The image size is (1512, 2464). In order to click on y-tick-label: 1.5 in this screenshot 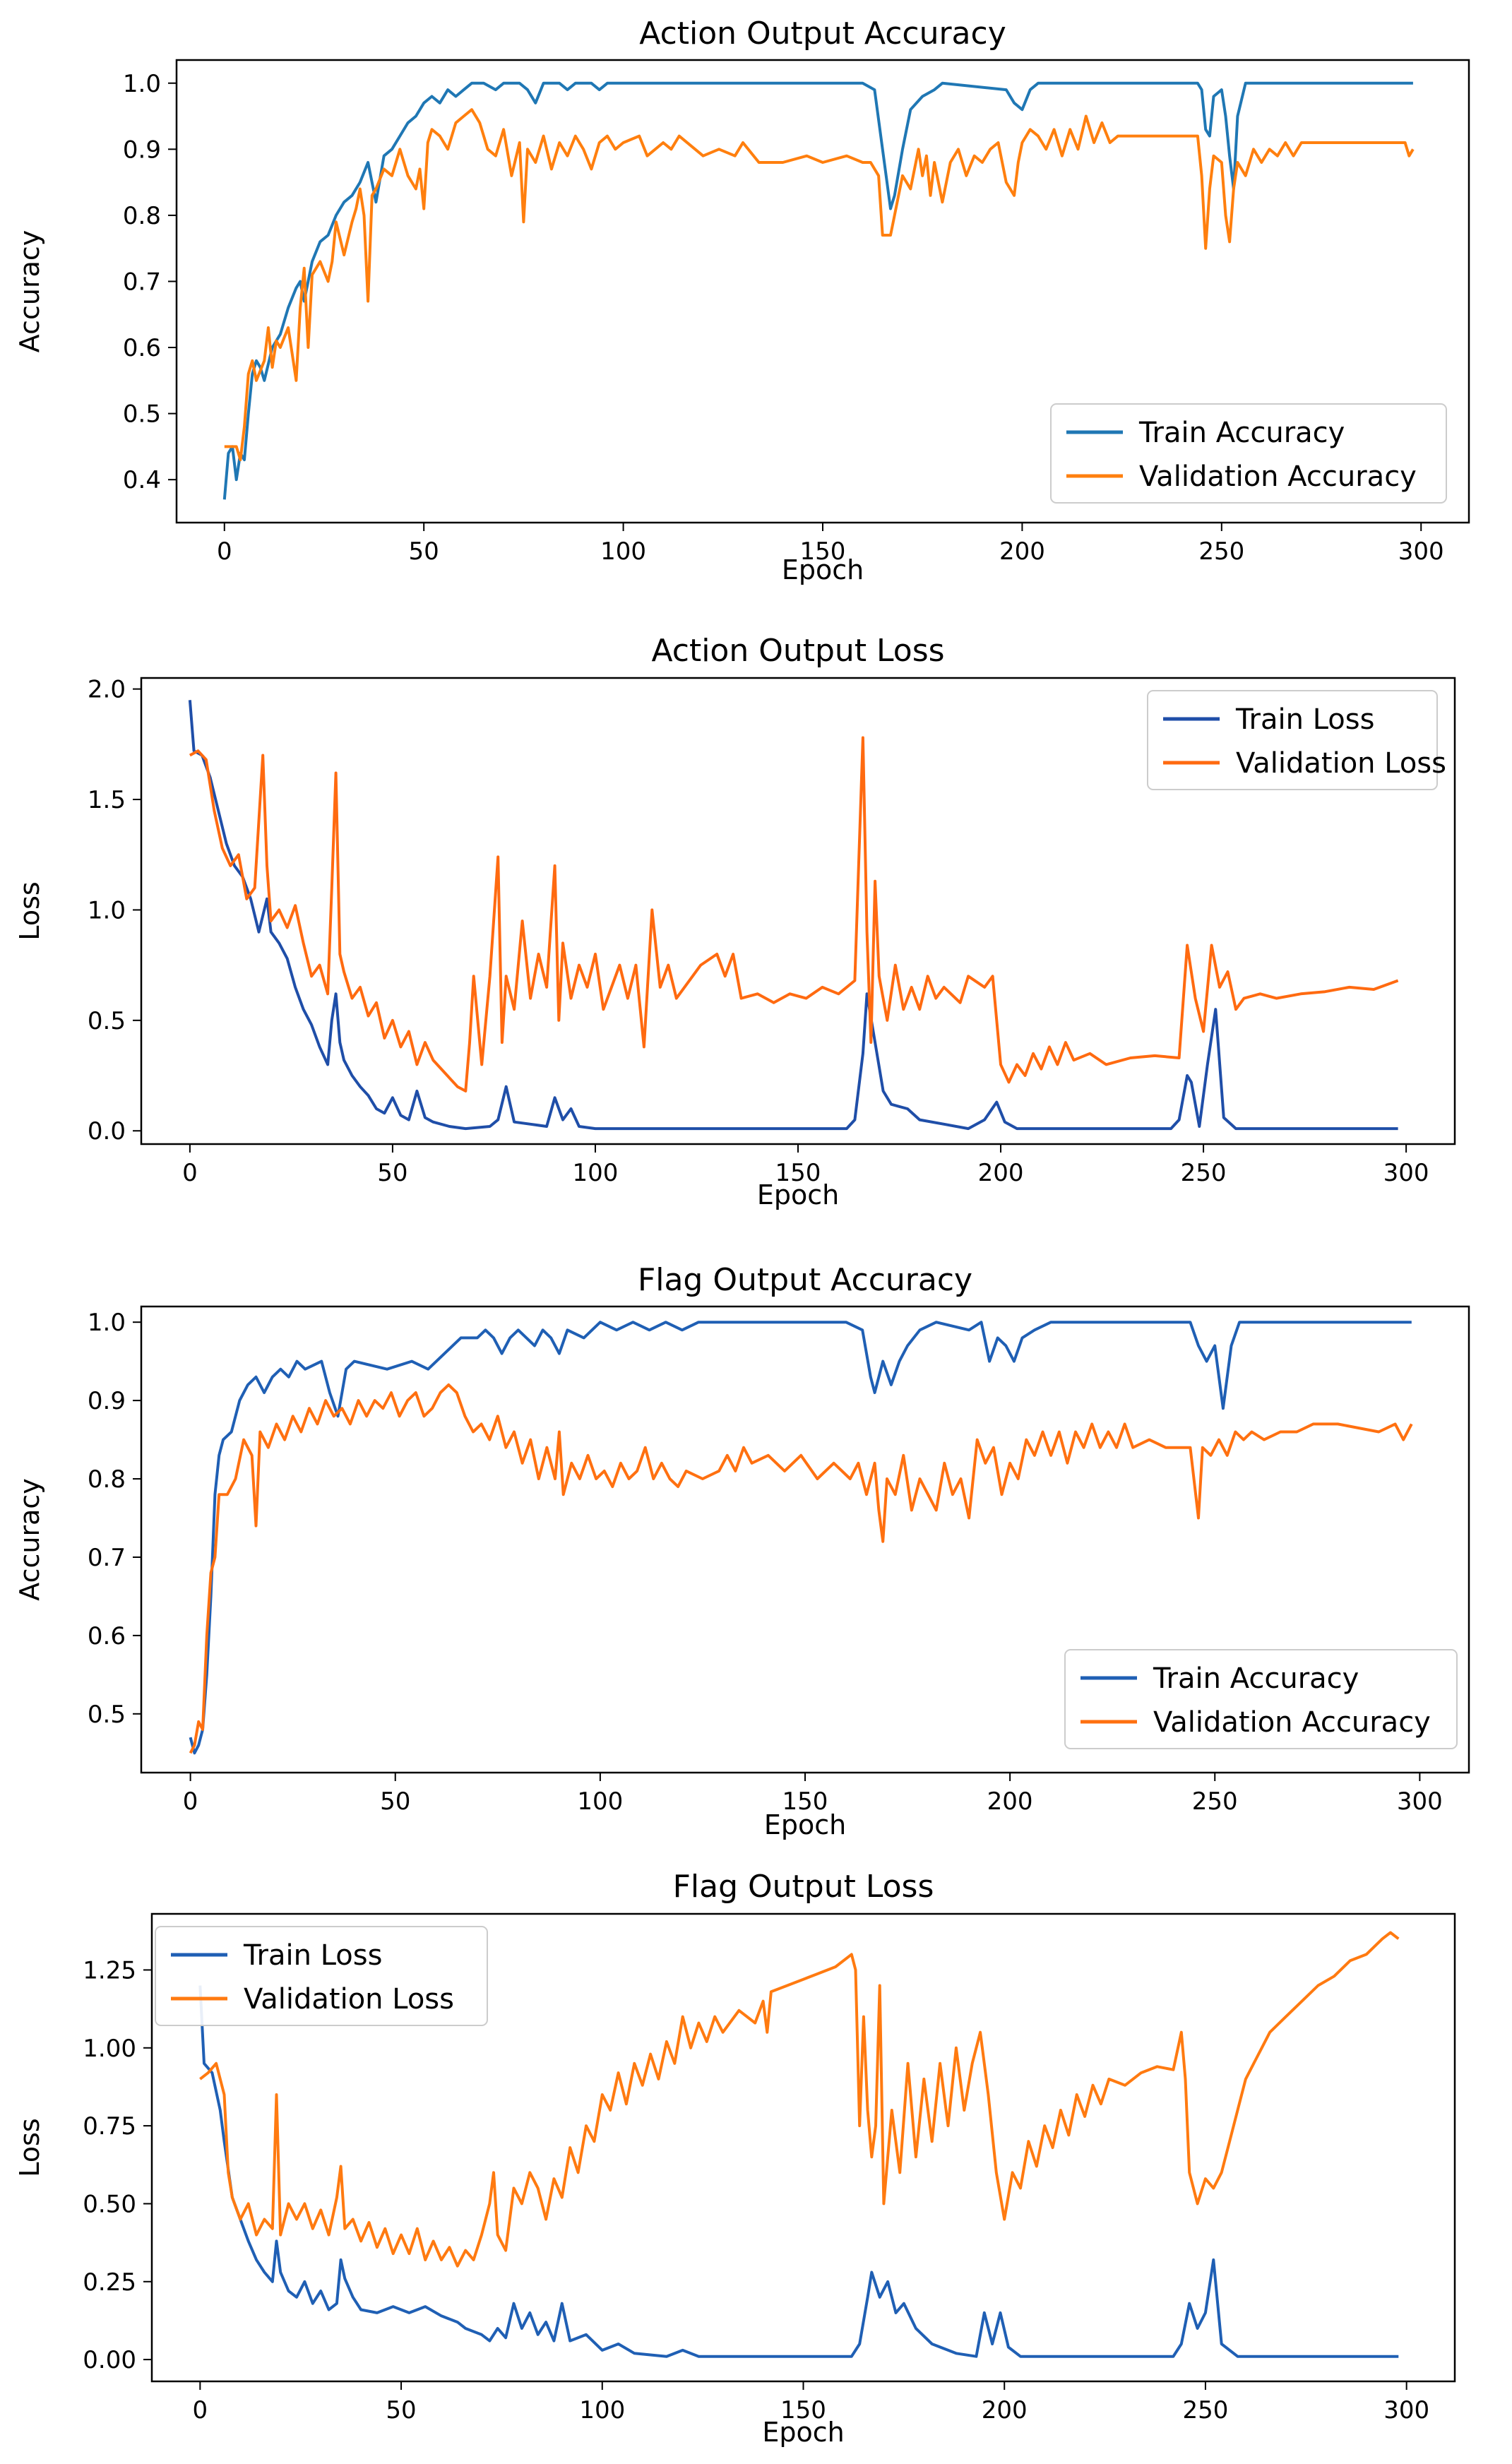, I will do `click(107, 800)`.